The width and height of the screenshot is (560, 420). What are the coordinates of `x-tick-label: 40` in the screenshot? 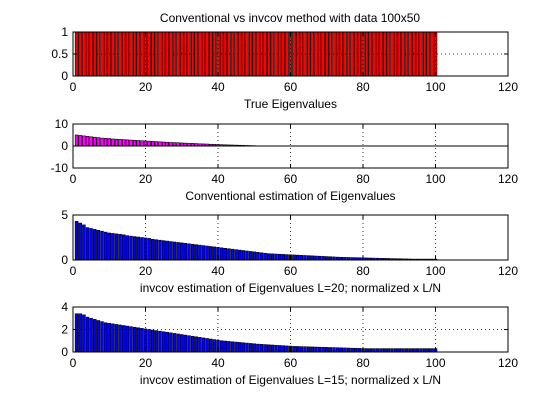 It's located at (218, 179).